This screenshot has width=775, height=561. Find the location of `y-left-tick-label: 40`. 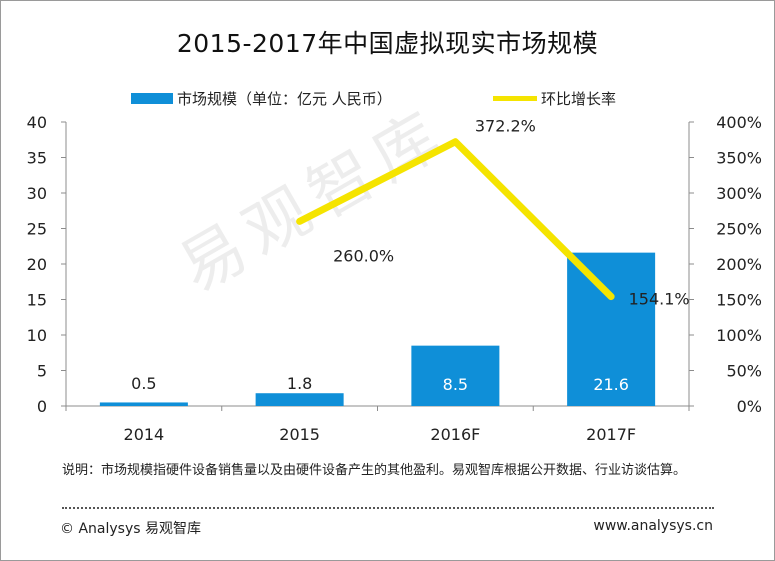

y-left-tick-label: 40 is located at coordinates (37, 122).